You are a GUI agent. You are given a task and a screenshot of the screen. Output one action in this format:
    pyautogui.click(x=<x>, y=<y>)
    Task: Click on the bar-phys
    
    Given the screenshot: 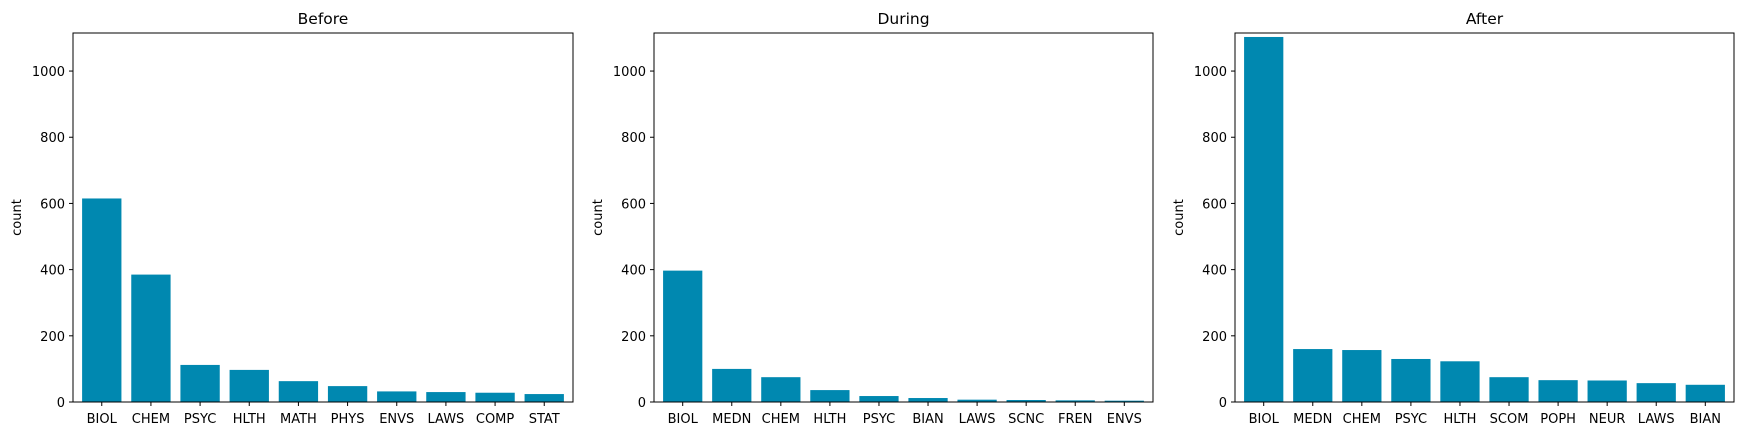 What is the action you would take?
    pyautogui.click(x=347, y=394)
    